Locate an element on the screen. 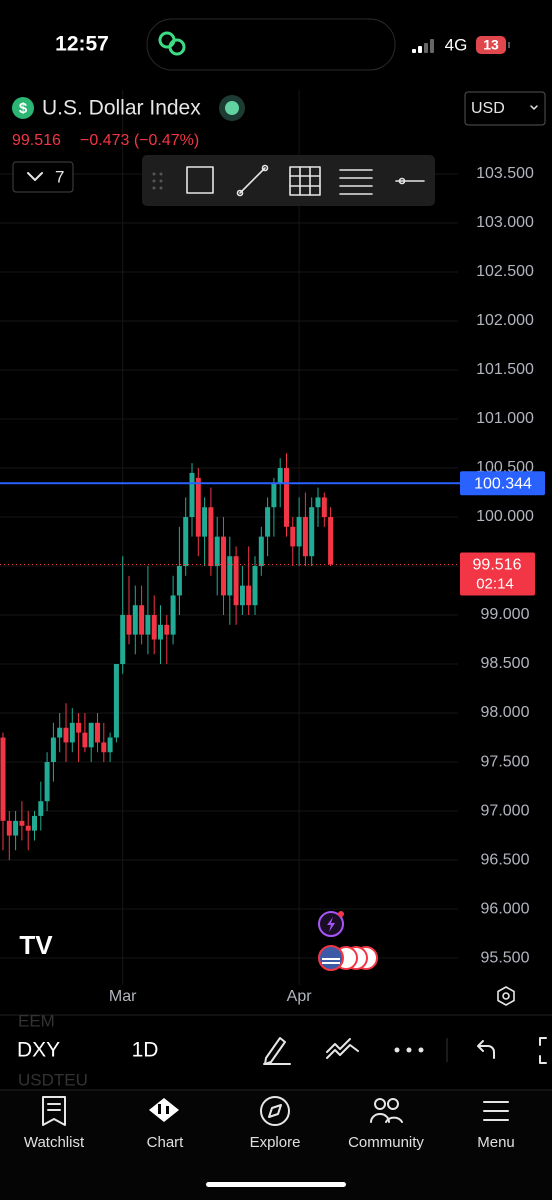 The width and height of the screenshot is (552, 1200). fib-tool is located at coordinates (356, 182).